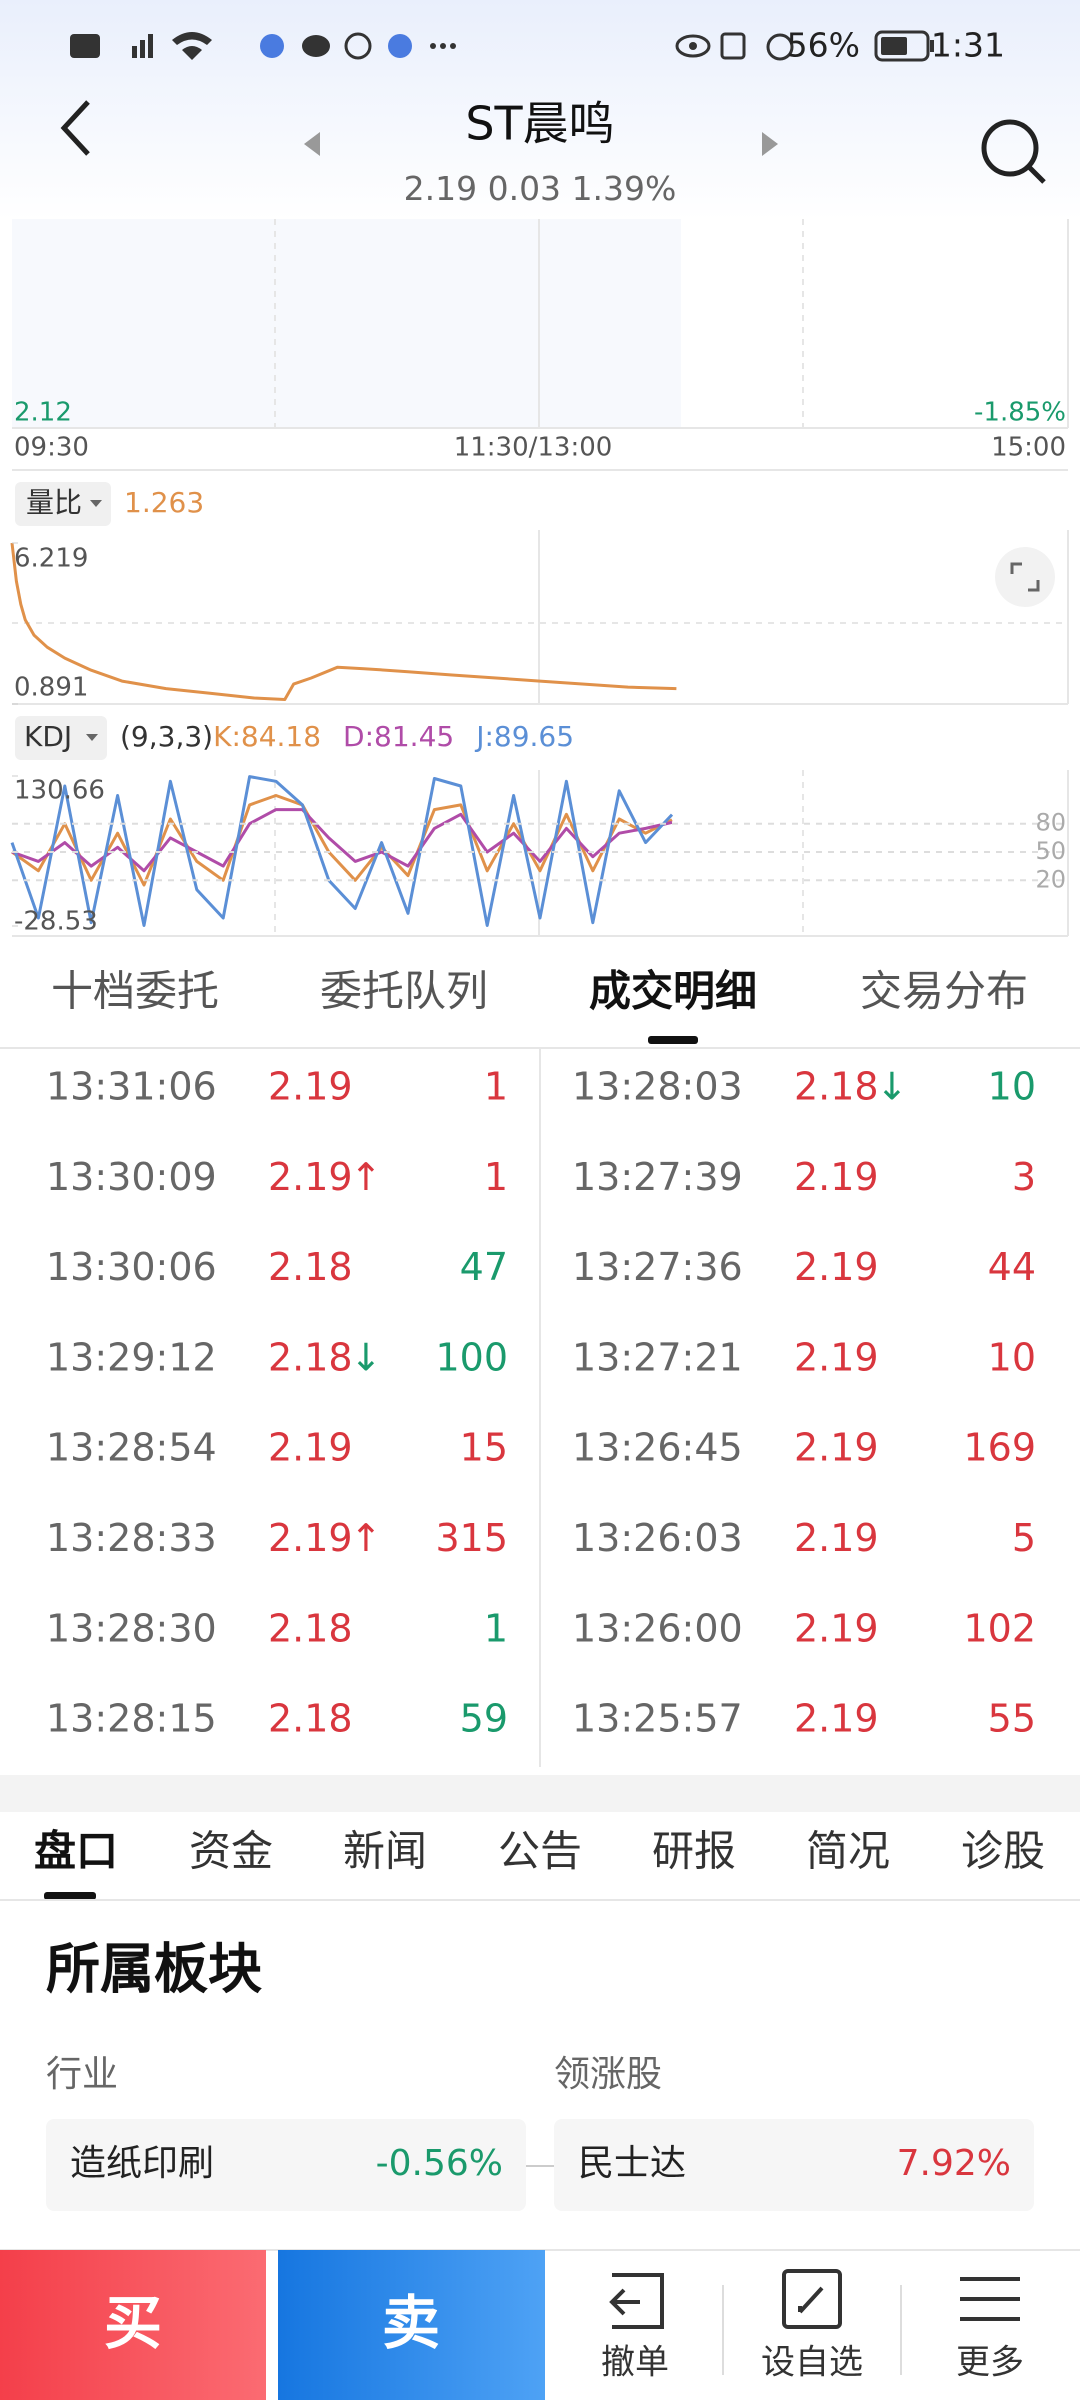  What do you see at coordinates (848, 1851) in the screenshot?
I see `tab: 简况` at bounding box center [848, 1851].